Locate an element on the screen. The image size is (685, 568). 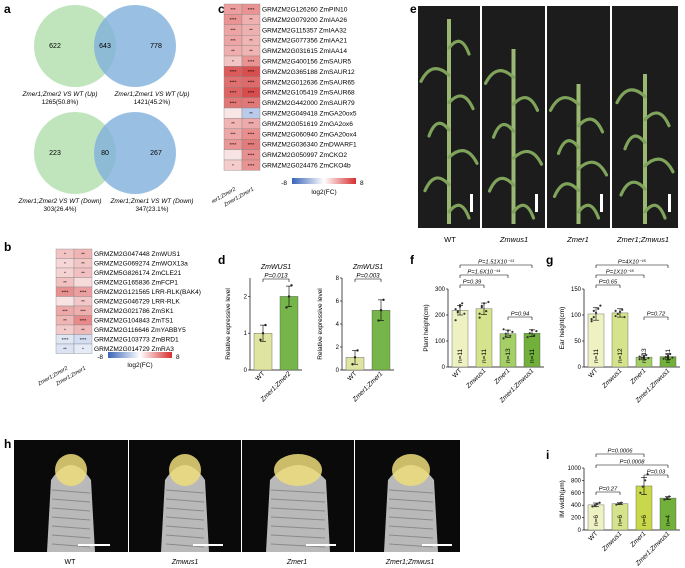
bar is located at coordinates (289, 333).